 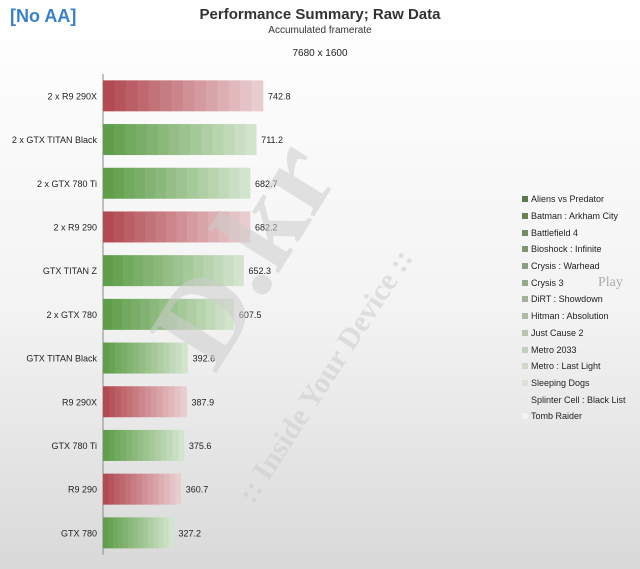 I want to click on legend-label: Crysis 3, so click(x=547, y=282).